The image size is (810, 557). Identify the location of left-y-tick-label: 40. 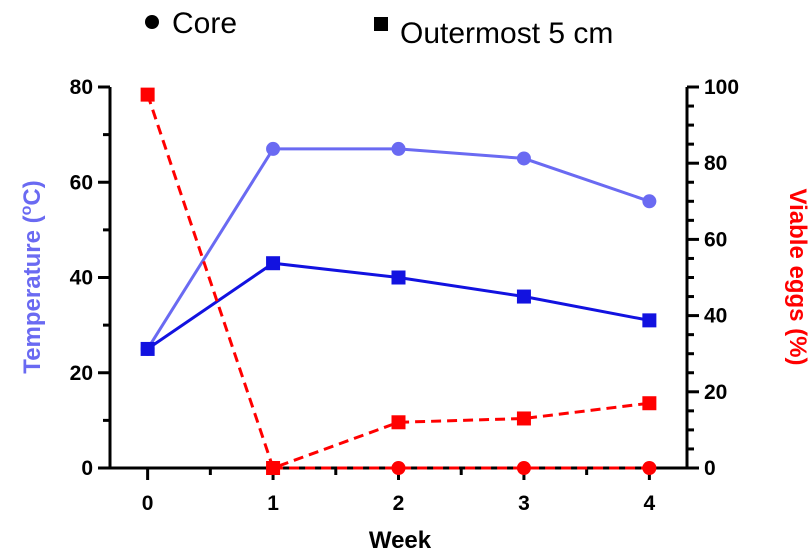
(81, 278).